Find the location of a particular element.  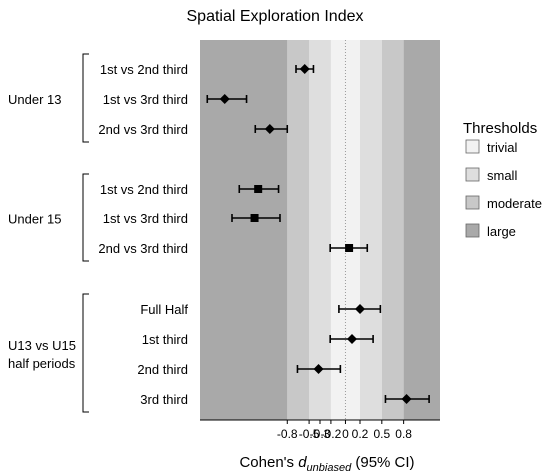

legend-swatch-trivial is located at coordinates (472, 146).